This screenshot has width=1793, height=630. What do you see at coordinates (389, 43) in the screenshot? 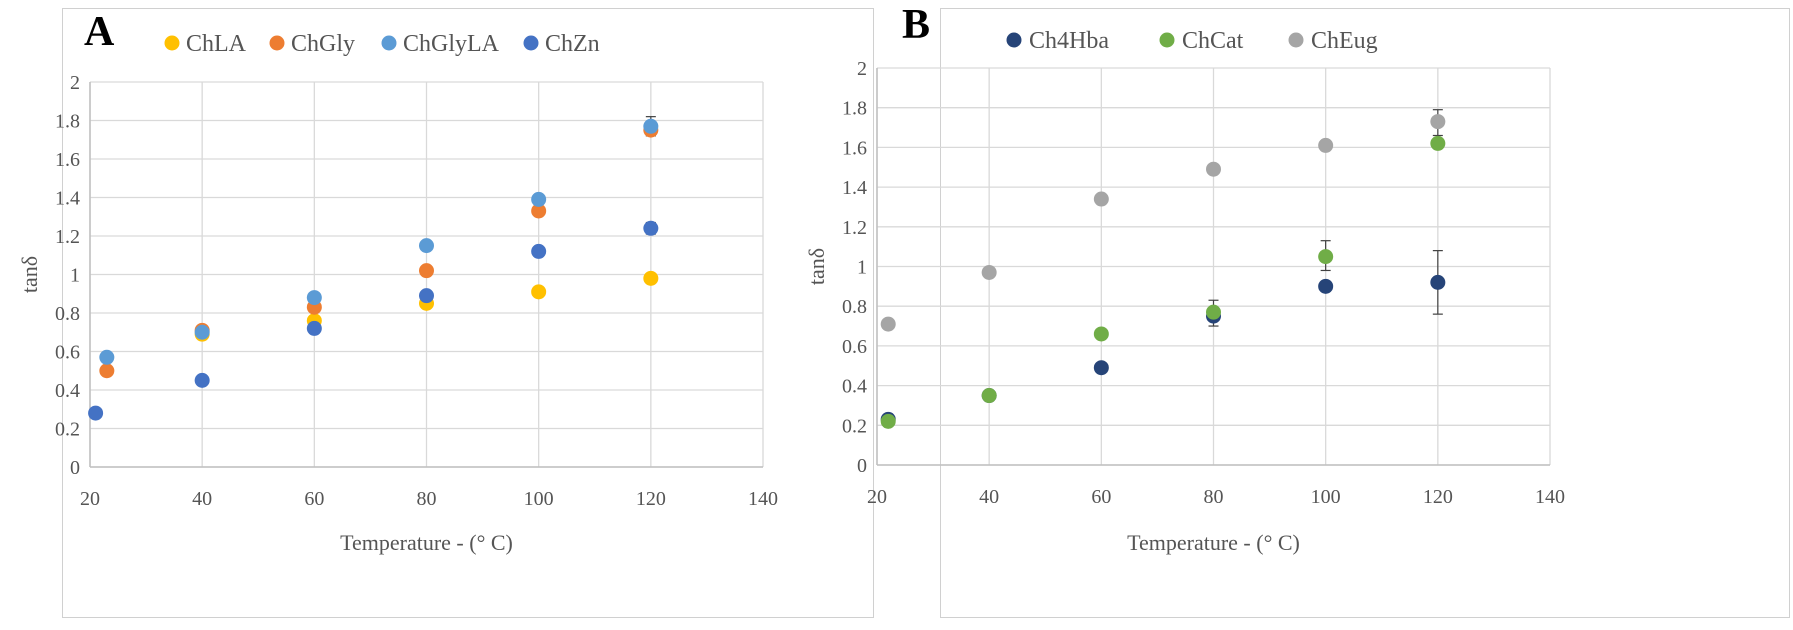
I see `legend-marker-chglyla` at bounding box center [389, 43].